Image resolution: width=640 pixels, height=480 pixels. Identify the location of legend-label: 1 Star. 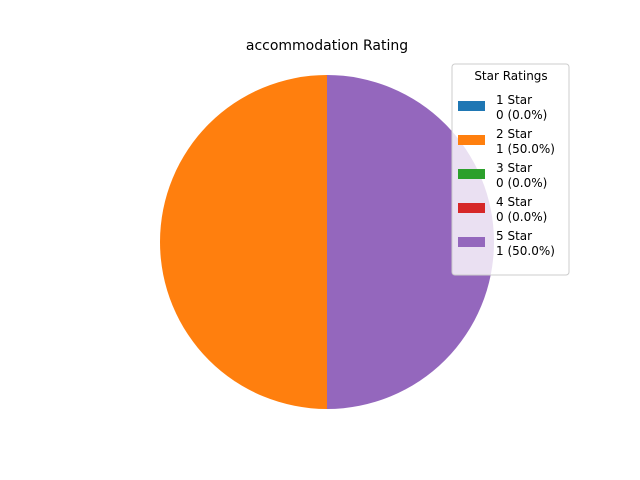
(514, 100).